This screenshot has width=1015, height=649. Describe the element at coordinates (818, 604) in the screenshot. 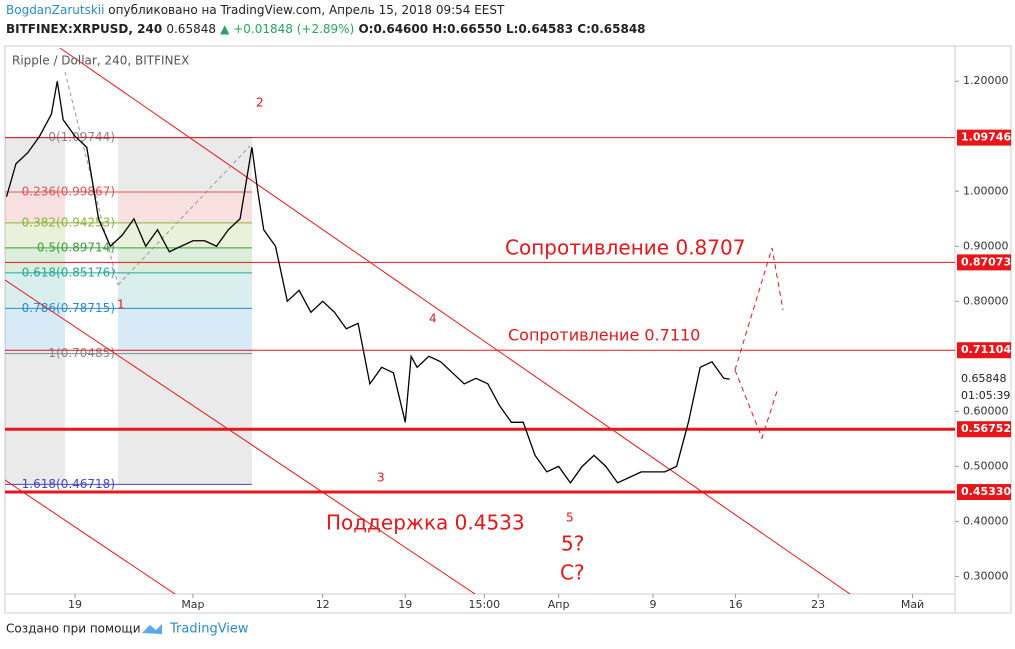

I see `x-tick-label: 23` at that location.